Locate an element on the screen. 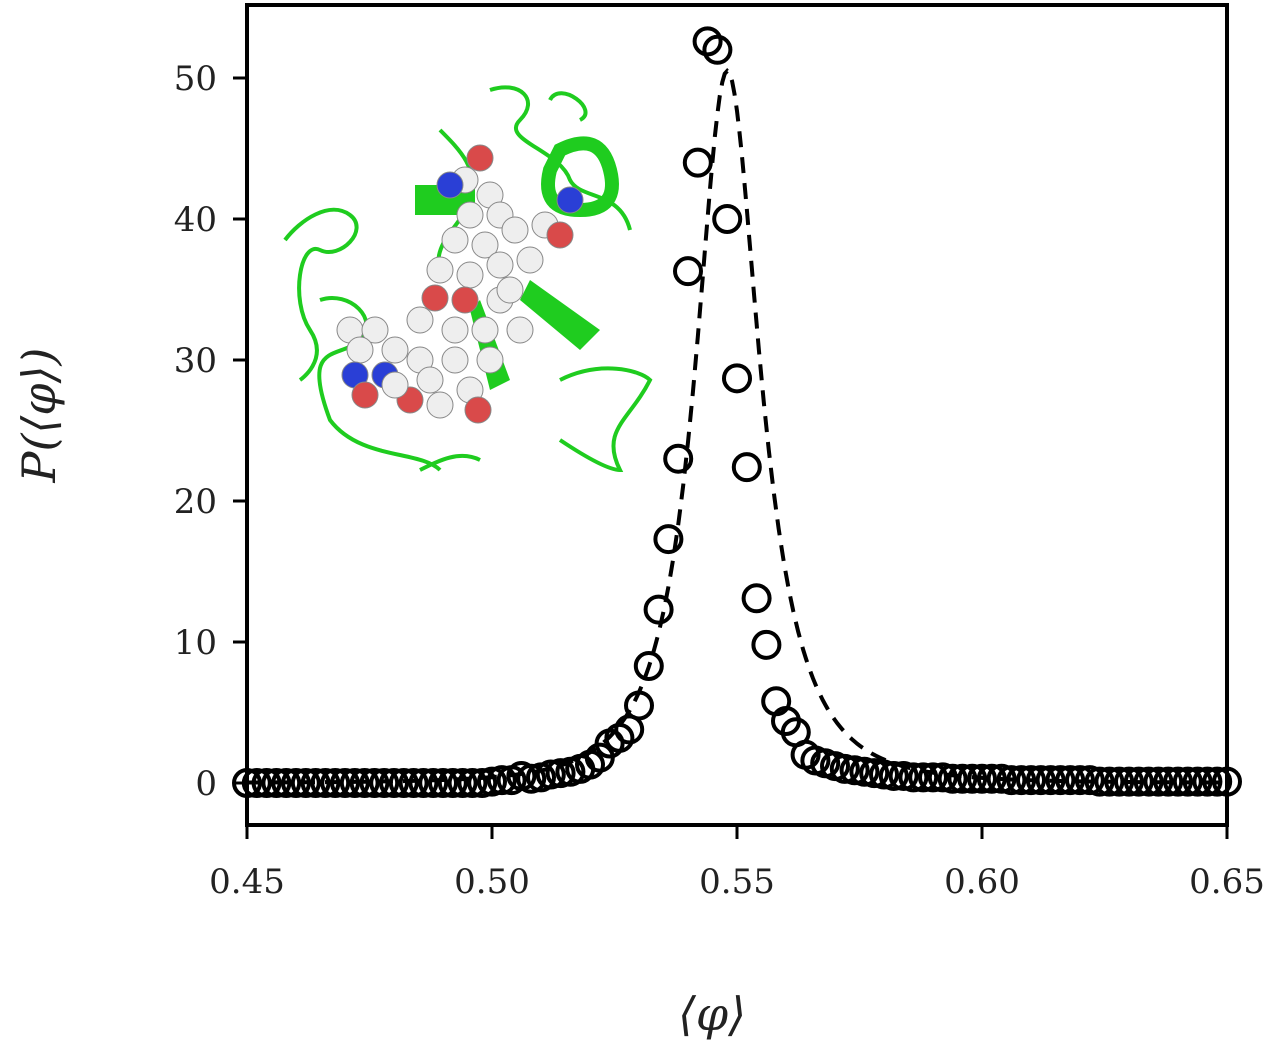 This screenshot has height=1054, width=1280. x-tick-label: 0.55 is located at coordinates (737, 882).